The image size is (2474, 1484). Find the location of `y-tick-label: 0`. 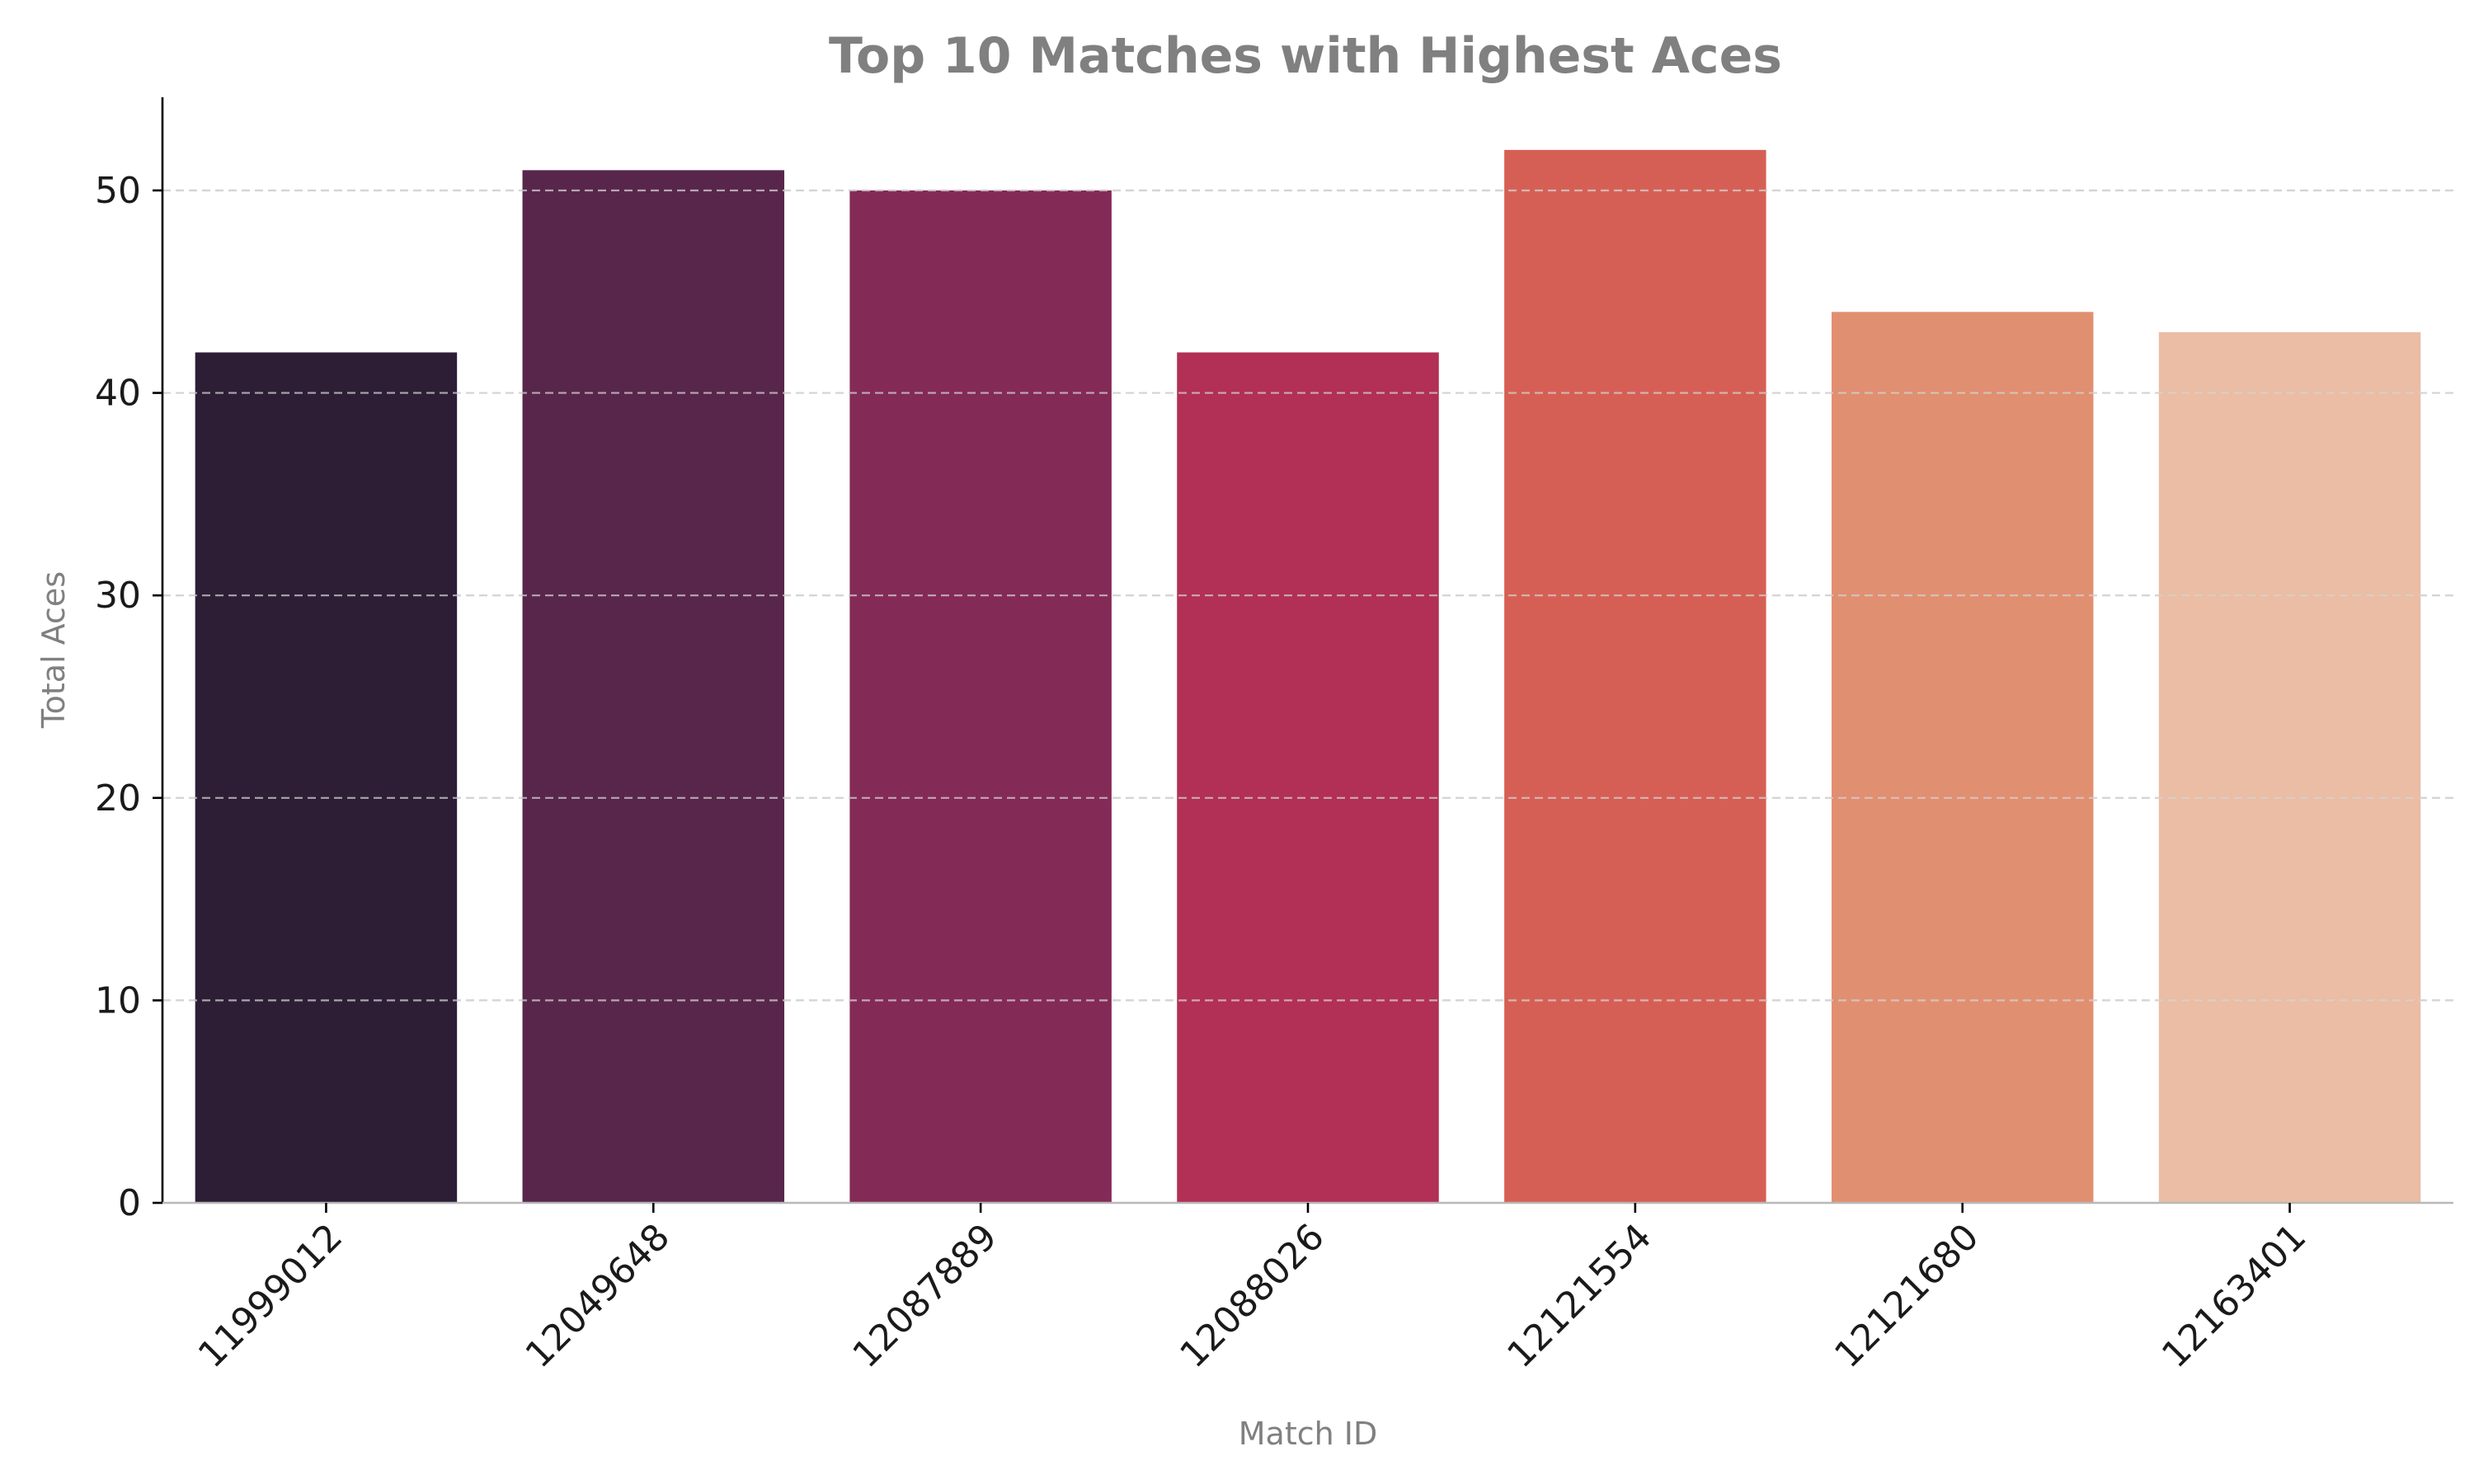

y-tick-label: 0 is located at coordinates (129, 1203).